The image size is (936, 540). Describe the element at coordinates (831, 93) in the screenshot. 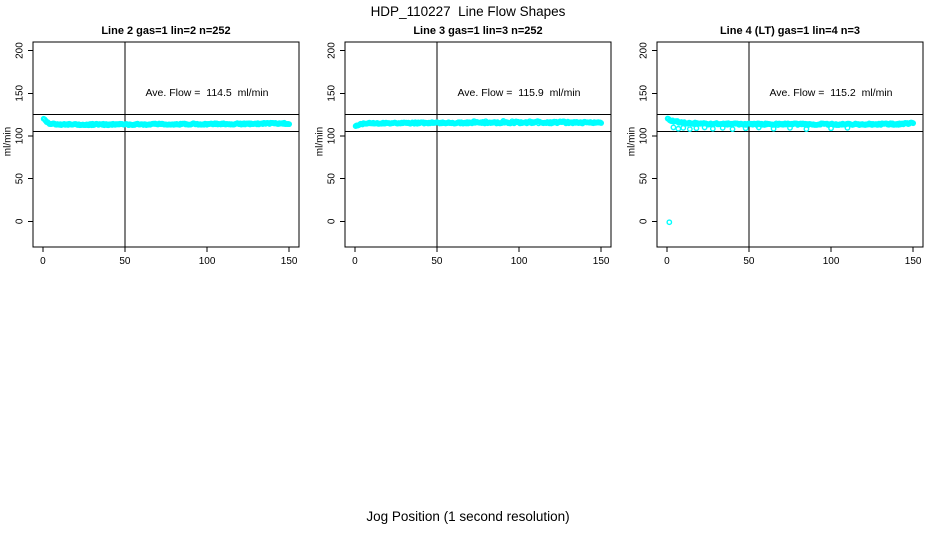

I see `subplot-line4-ave-flow-annotation: Ave. Flow = 115.2 ml/min` at that location.